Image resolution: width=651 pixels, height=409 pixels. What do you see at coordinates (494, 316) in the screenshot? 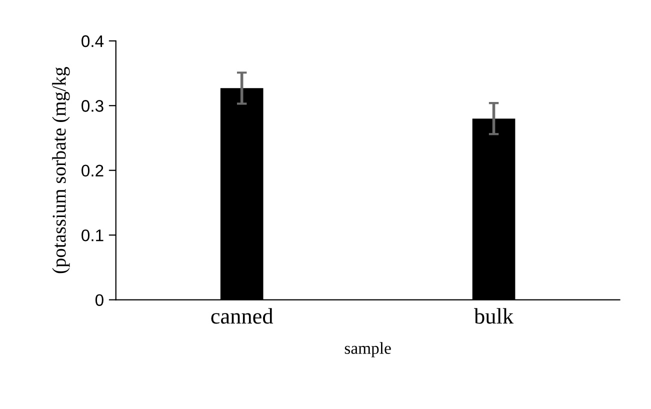
I see `x-tick-label: bulk` at bounding box center [494, 316].